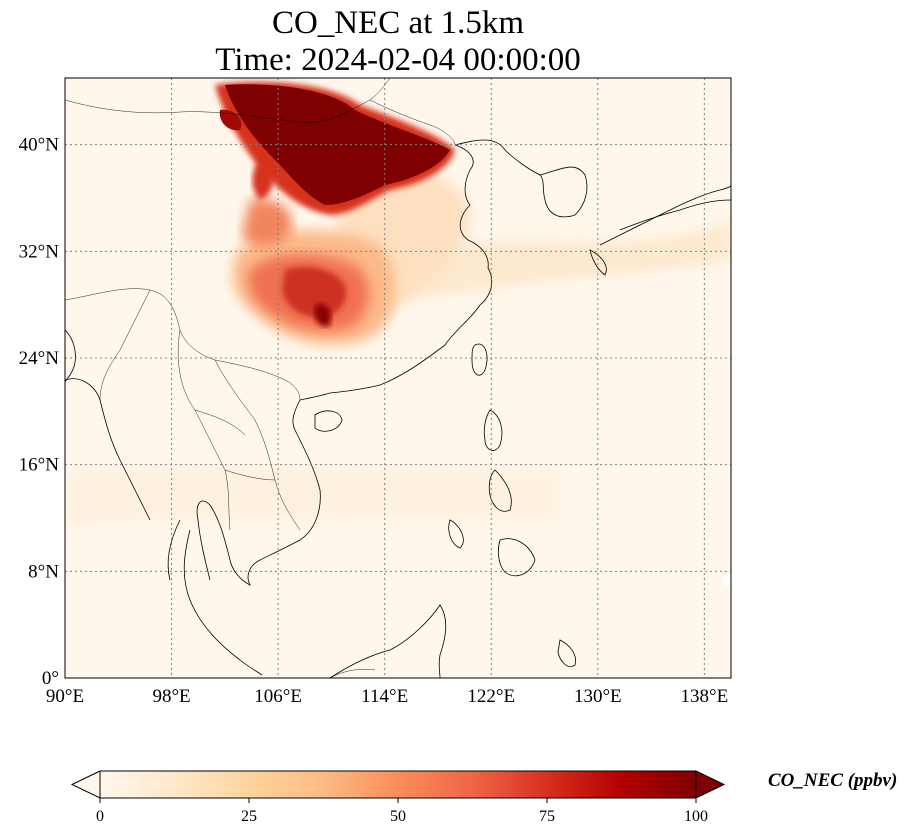  What do you see at coordinates (710, 784) in the screenshot?
I see `colorbar-max-extend` at bounding box center [710, 784].